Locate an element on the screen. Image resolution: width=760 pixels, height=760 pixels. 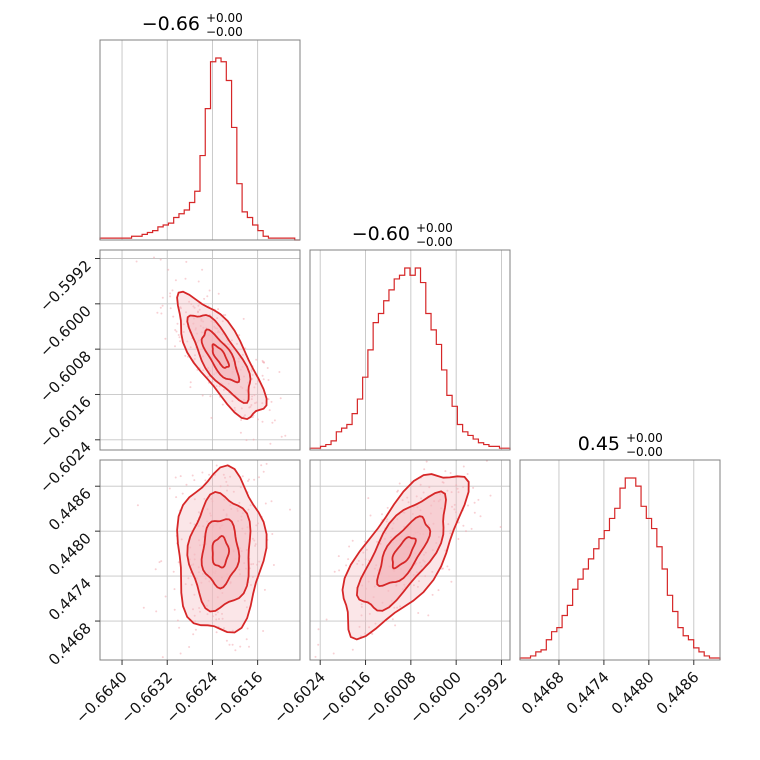
x-tick-label: 0.4474 is located at coordinates (588, 693).